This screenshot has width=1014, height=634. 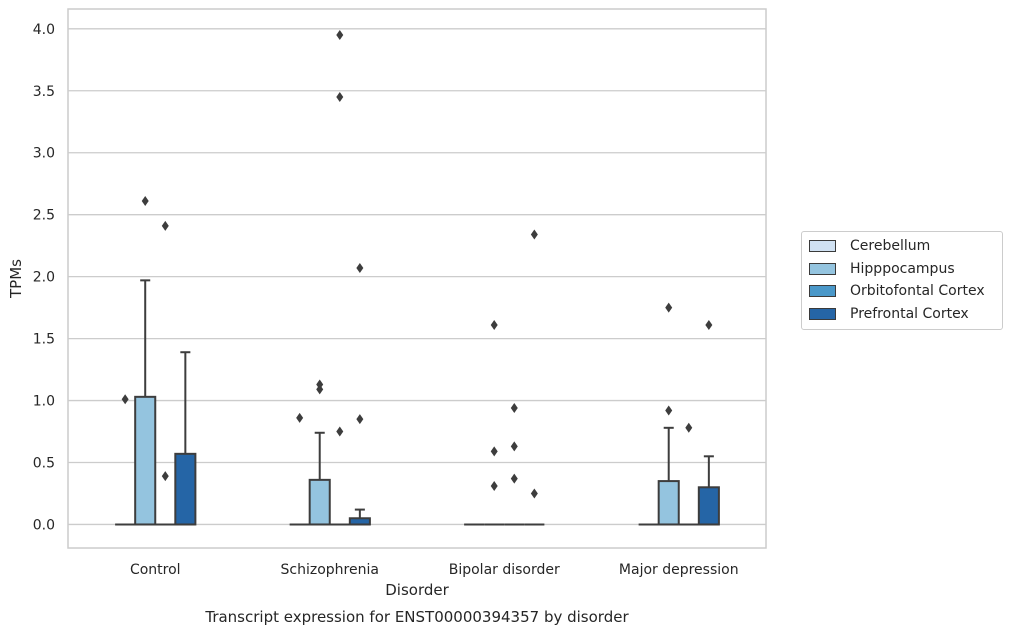 I want to click on legend-item: Prefrontal Cortex, so click(x=902, y=314).